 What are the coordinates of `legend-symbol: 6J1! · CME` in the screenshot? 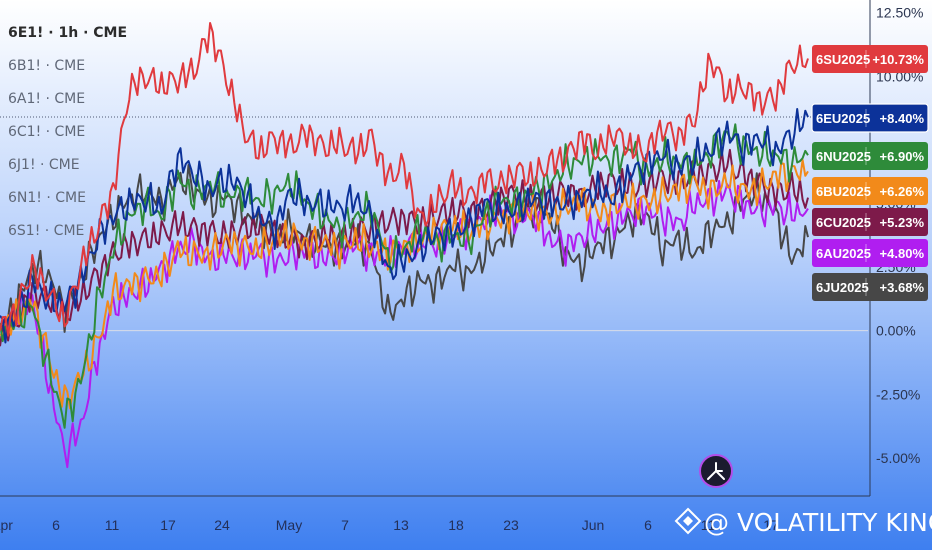 It's located at (44, 165).